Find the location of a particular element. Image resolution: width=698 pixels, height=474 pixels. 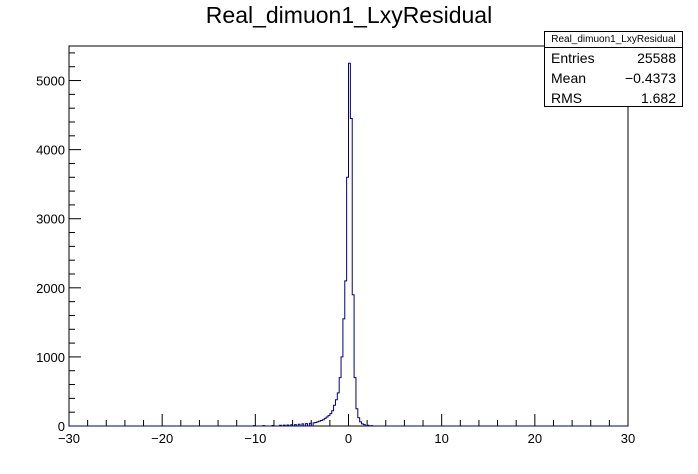

stats-value: 25588 is located at coordinates (656, 58).